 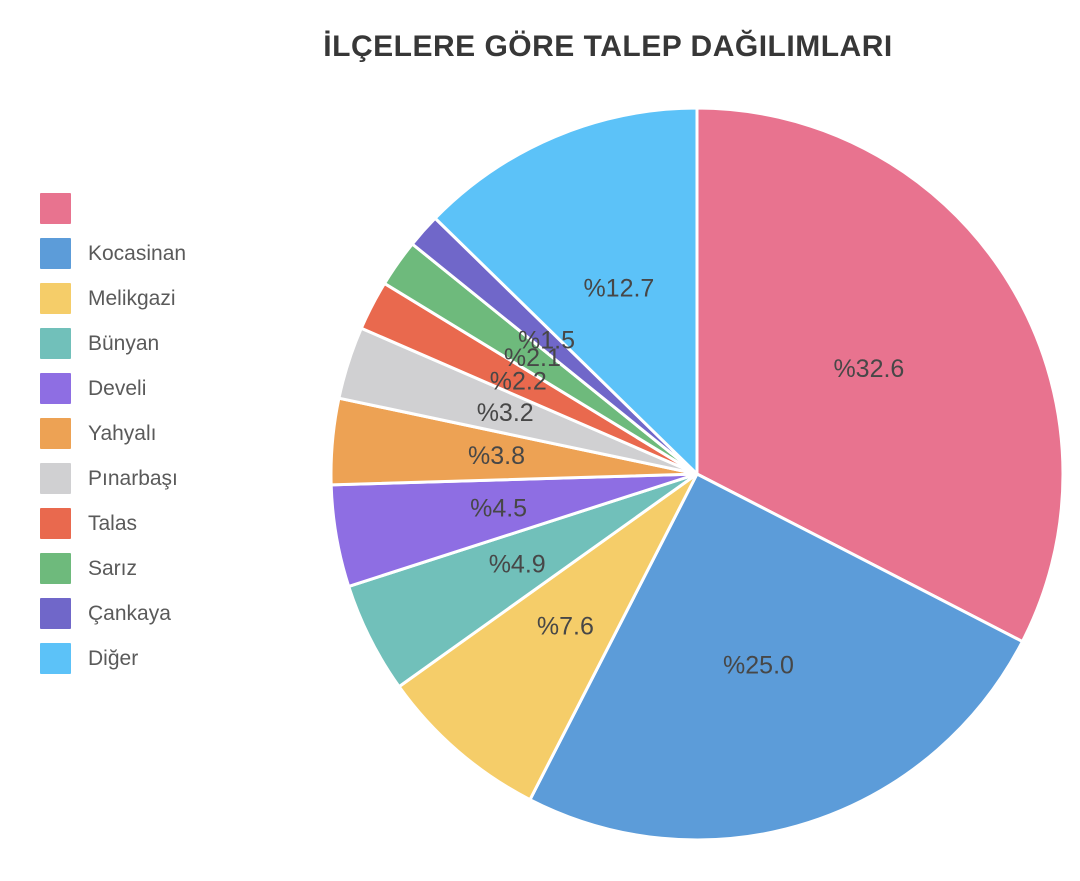 I want to click on legend-label: Diğer, so click(x=113, y=658).